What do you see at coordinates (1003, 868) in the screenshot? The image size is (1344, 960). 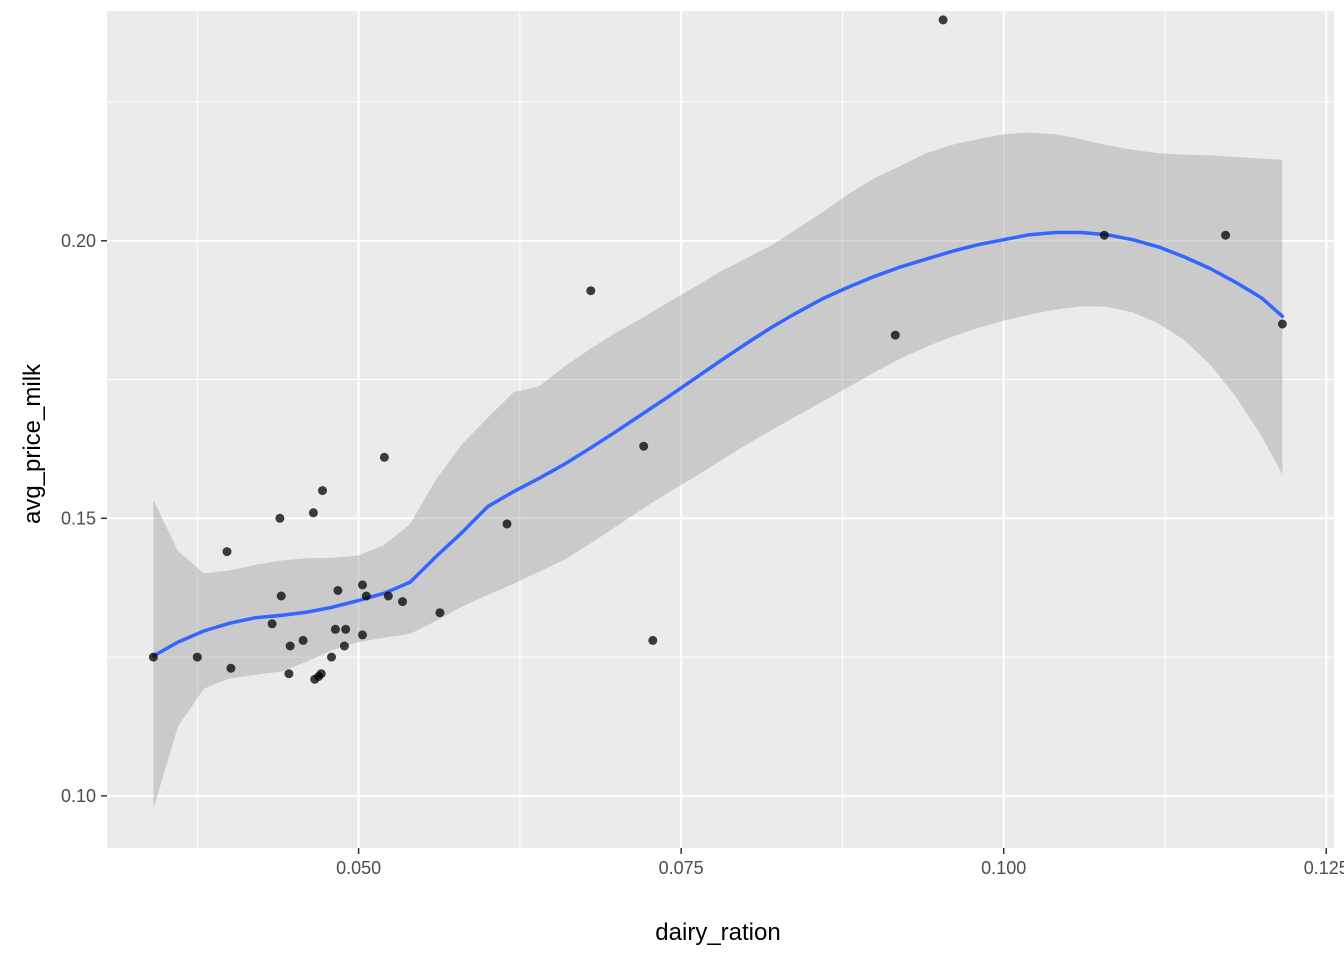 I see `x-tick-label: 0.100` at bounding box center [1003, 868].